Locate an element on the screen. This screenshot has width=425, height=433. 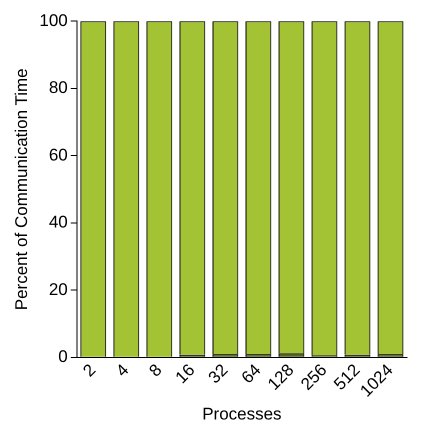
x-tick-label: 64 is located at coordinates (251, 374).